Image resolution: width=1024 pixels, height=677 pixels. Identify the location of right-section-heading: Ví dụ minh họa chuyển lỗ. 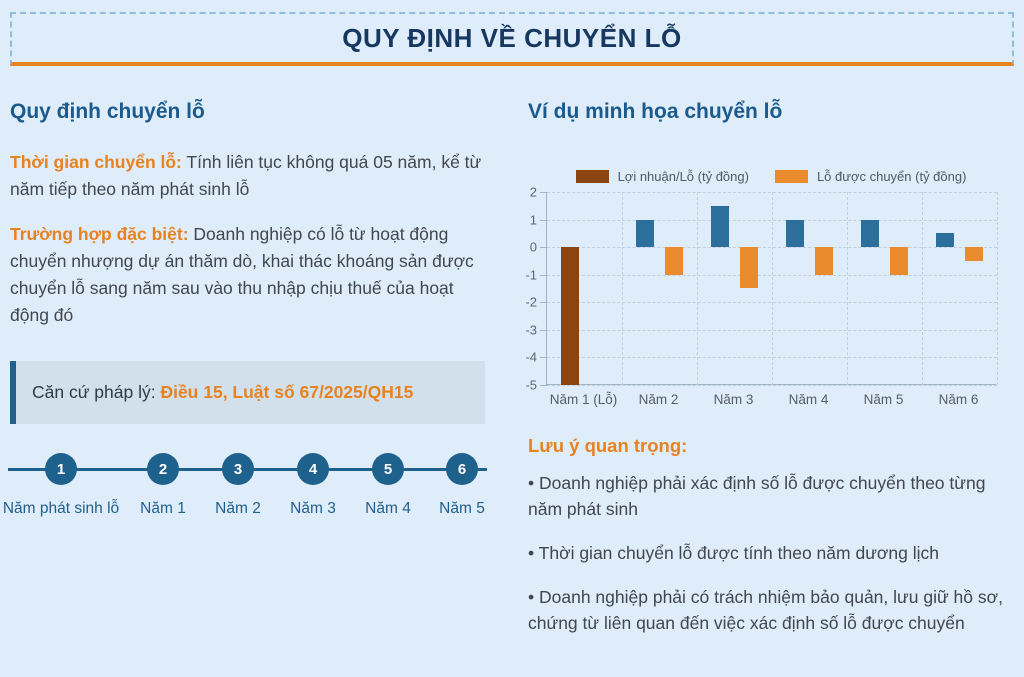
(655, 111).